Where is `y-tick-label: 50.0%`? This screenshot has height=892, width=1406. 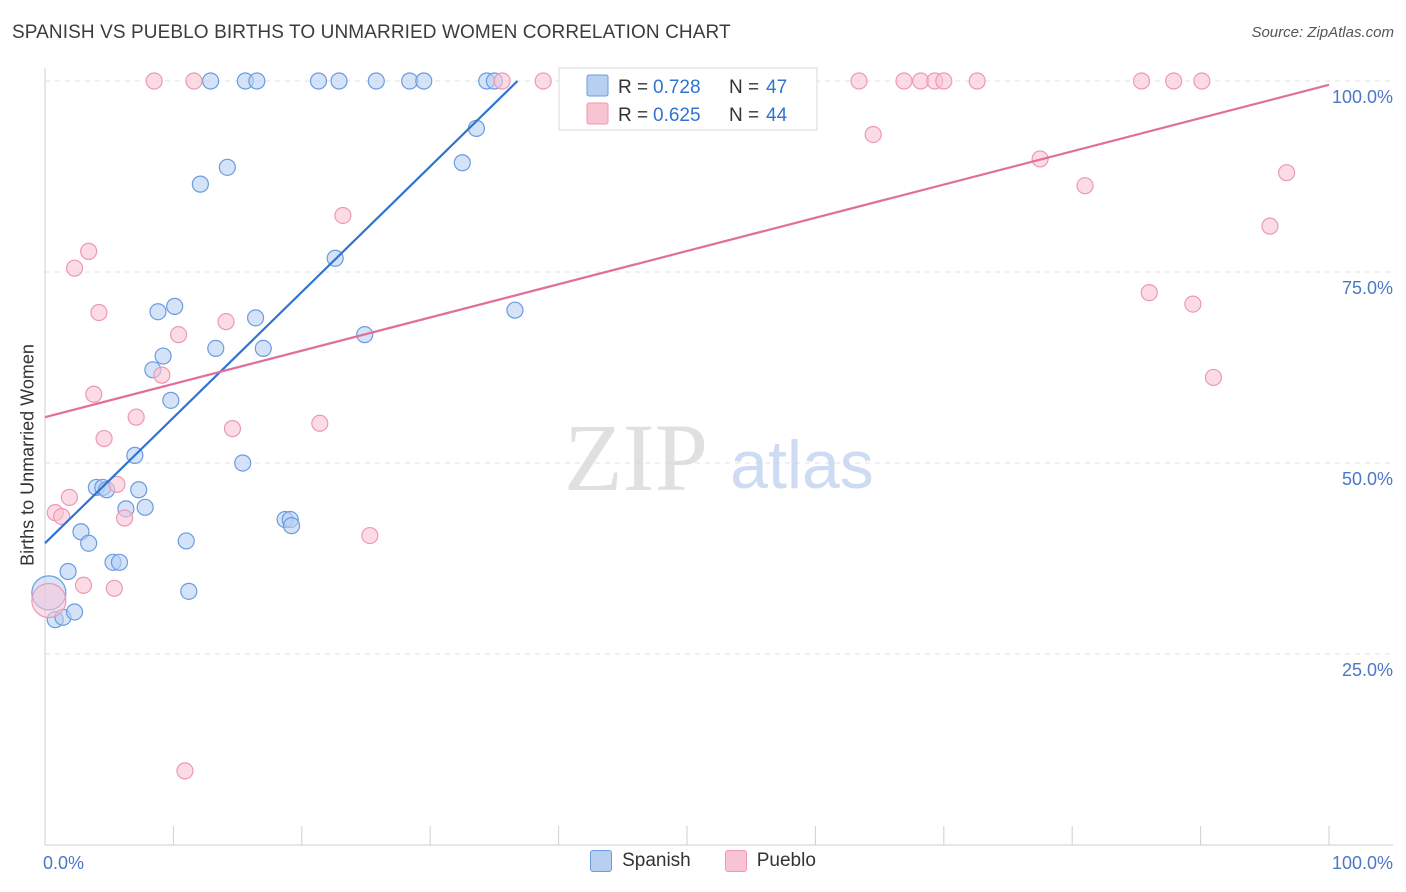 y-tick-label: 50.0% is located at coordinates (1367, 479).